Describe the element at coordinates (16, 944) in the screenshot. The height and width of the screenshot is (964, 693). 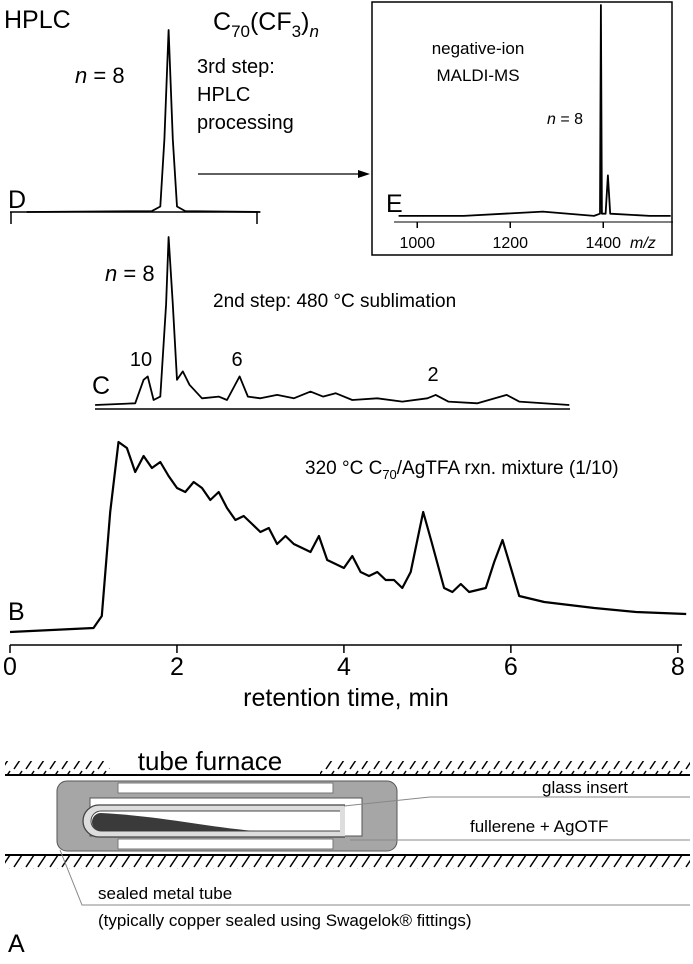
I see `panel-label: A` at that location.